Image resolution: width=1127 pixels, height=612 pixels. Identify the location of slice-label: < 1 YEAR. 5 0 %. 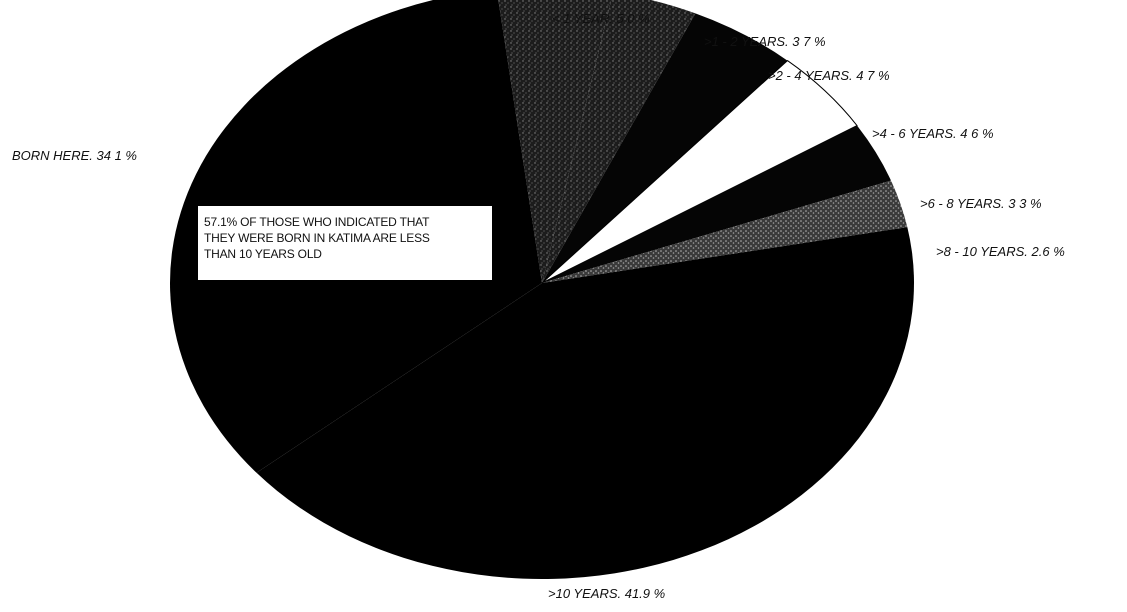
(601, 18).